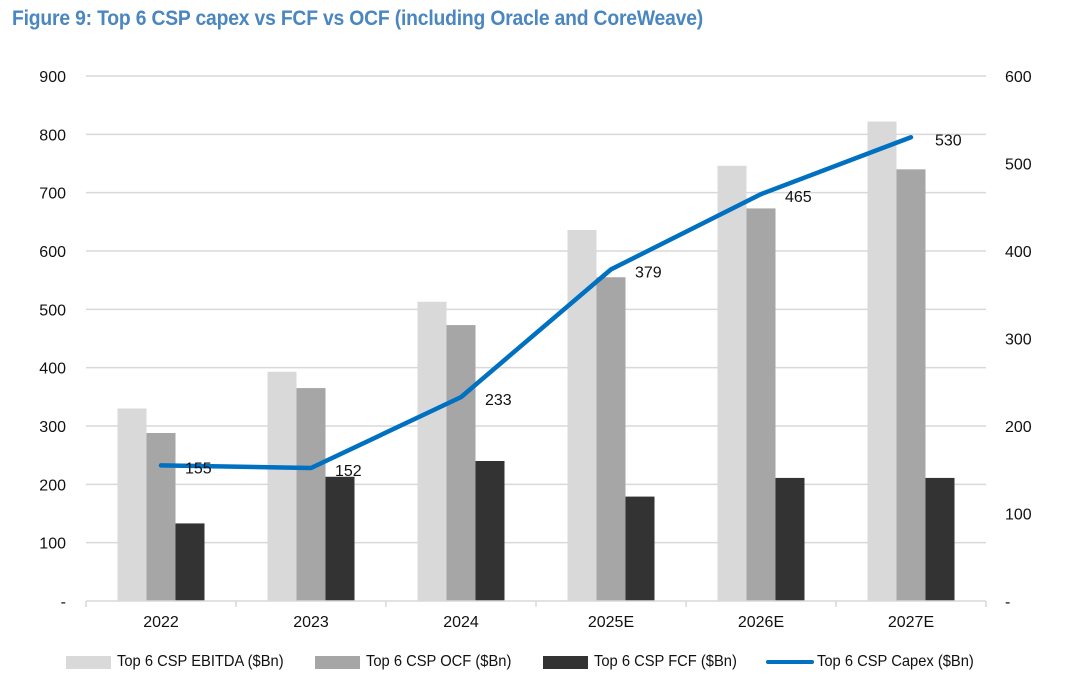 This screenshot has width=1071, height=684. What do you see at coordinates (198, 468) in the screenshot?
I see `capex-data-label: 155` at bounding box center [198, 468].